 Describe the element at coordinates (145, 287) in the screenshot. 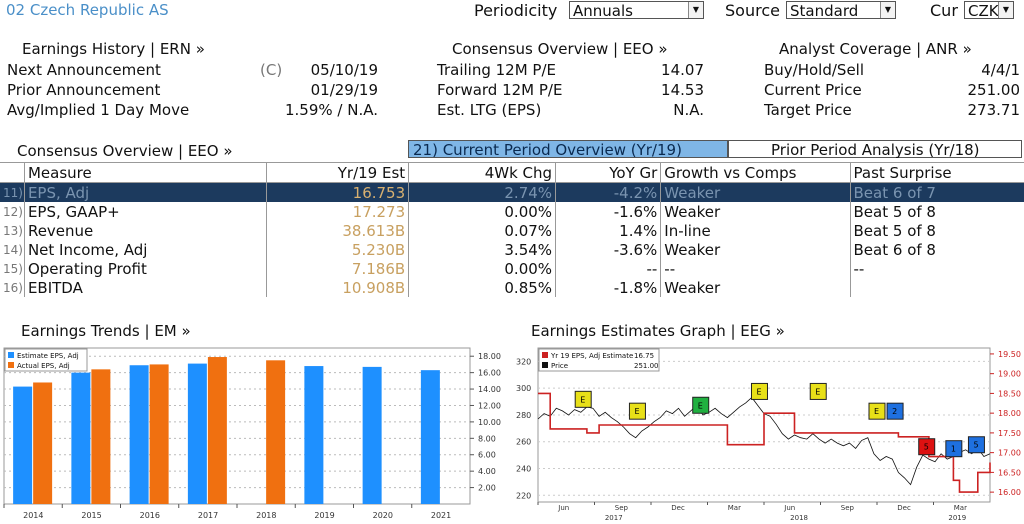

I see `measure-cell: EBITDA` at that location.